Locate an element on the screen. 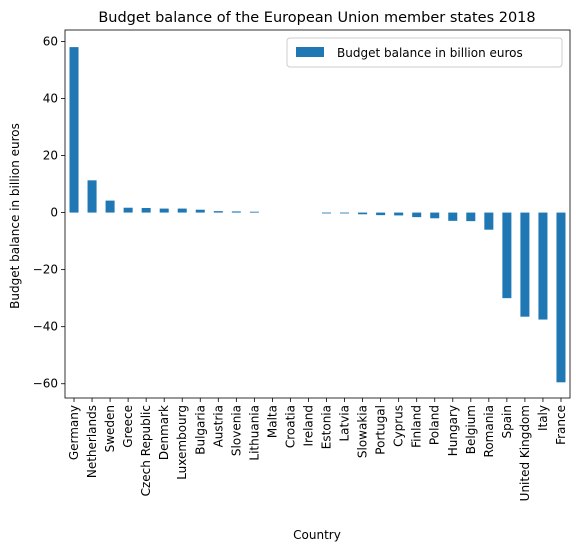  bar-latvia is located at coordinates (345, 213).